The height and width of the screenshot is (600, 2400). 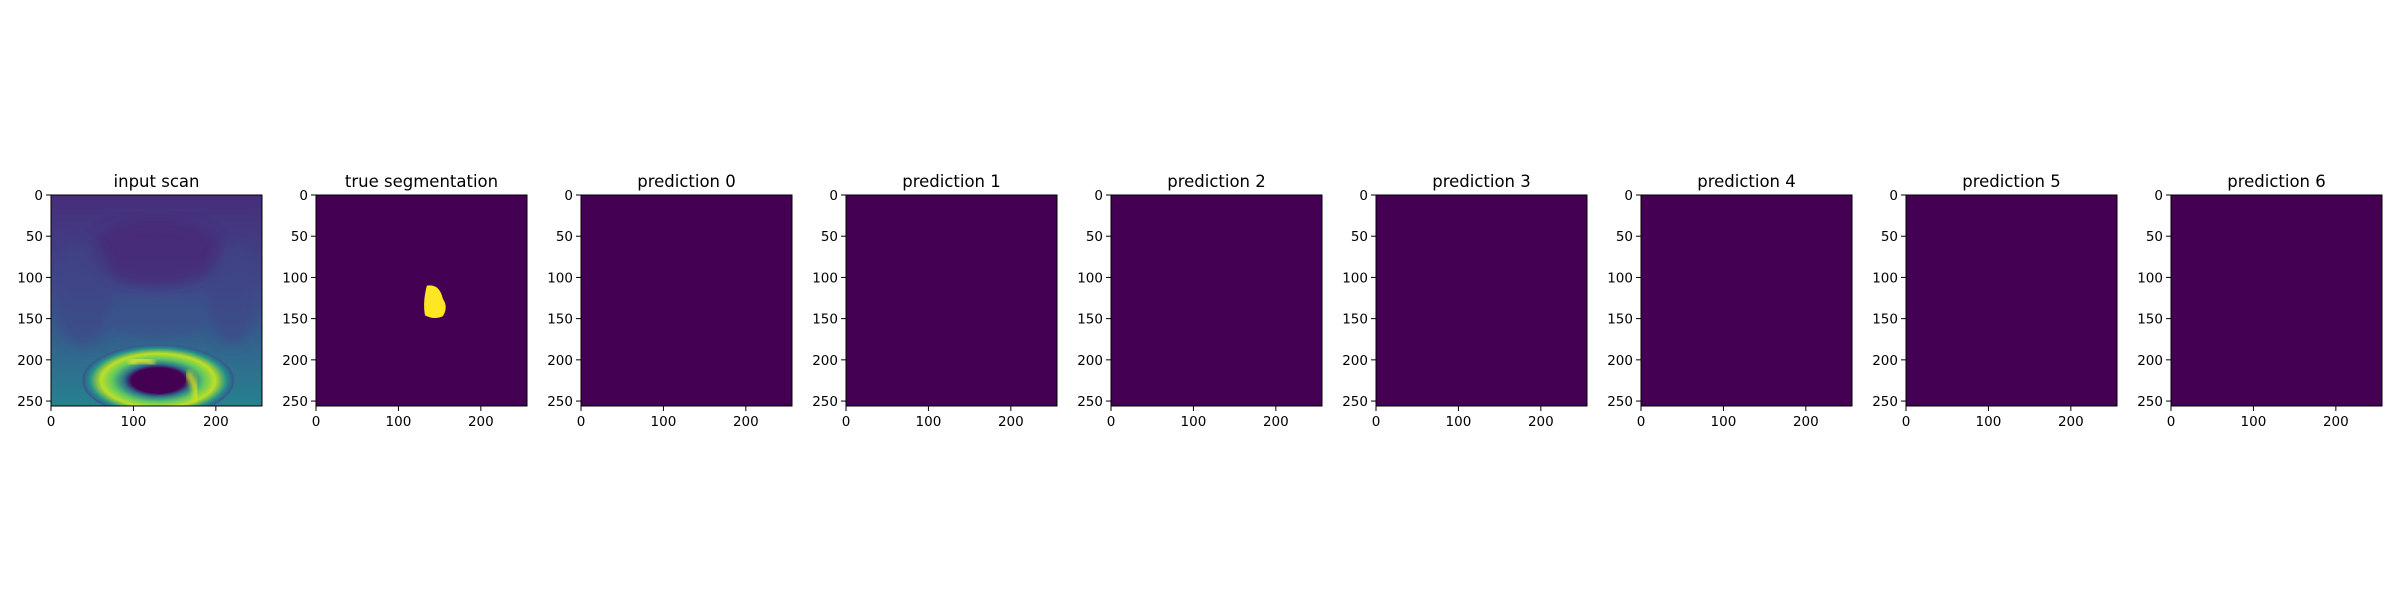 I want to click on panel-title: prediction 4, so click(x=1746, y=181).